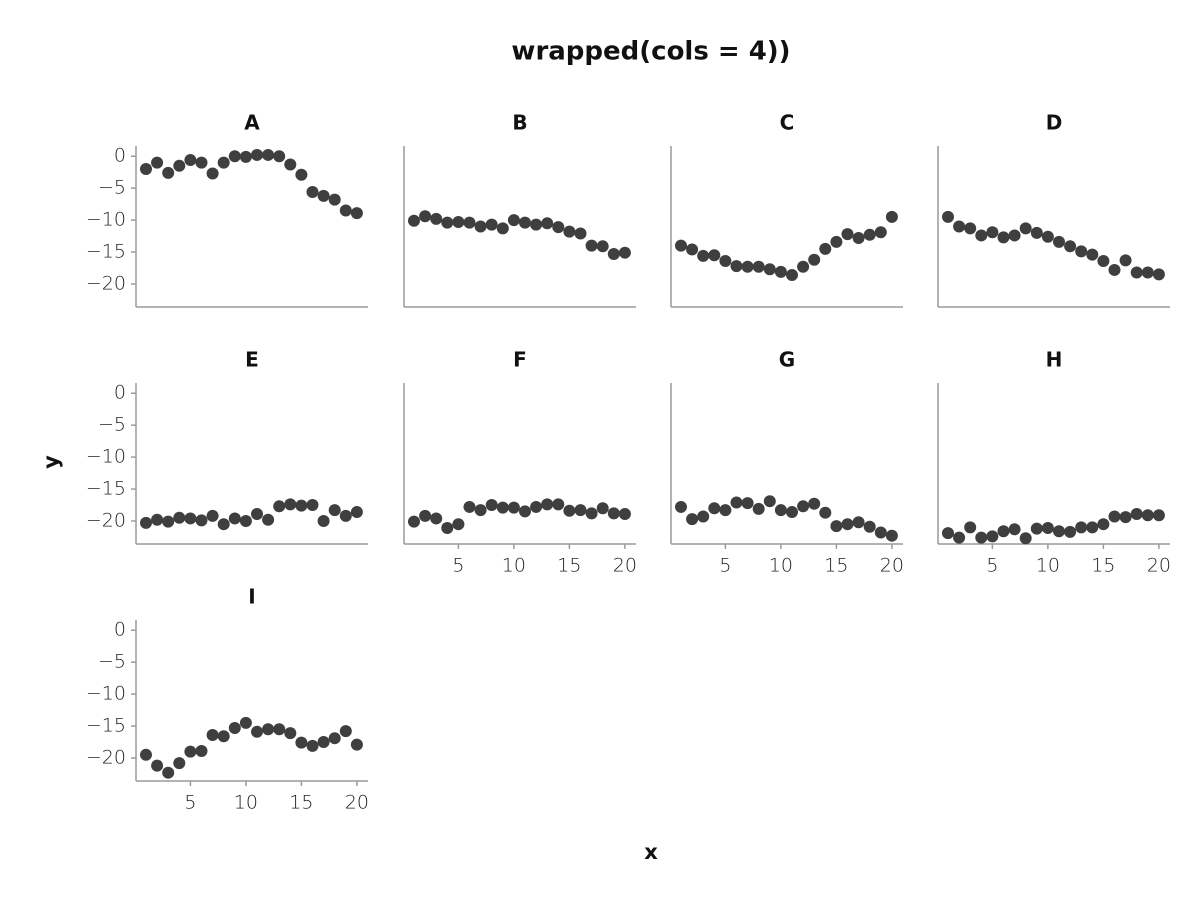  I want to click on y-tick-label: −10, so click(106, 694).